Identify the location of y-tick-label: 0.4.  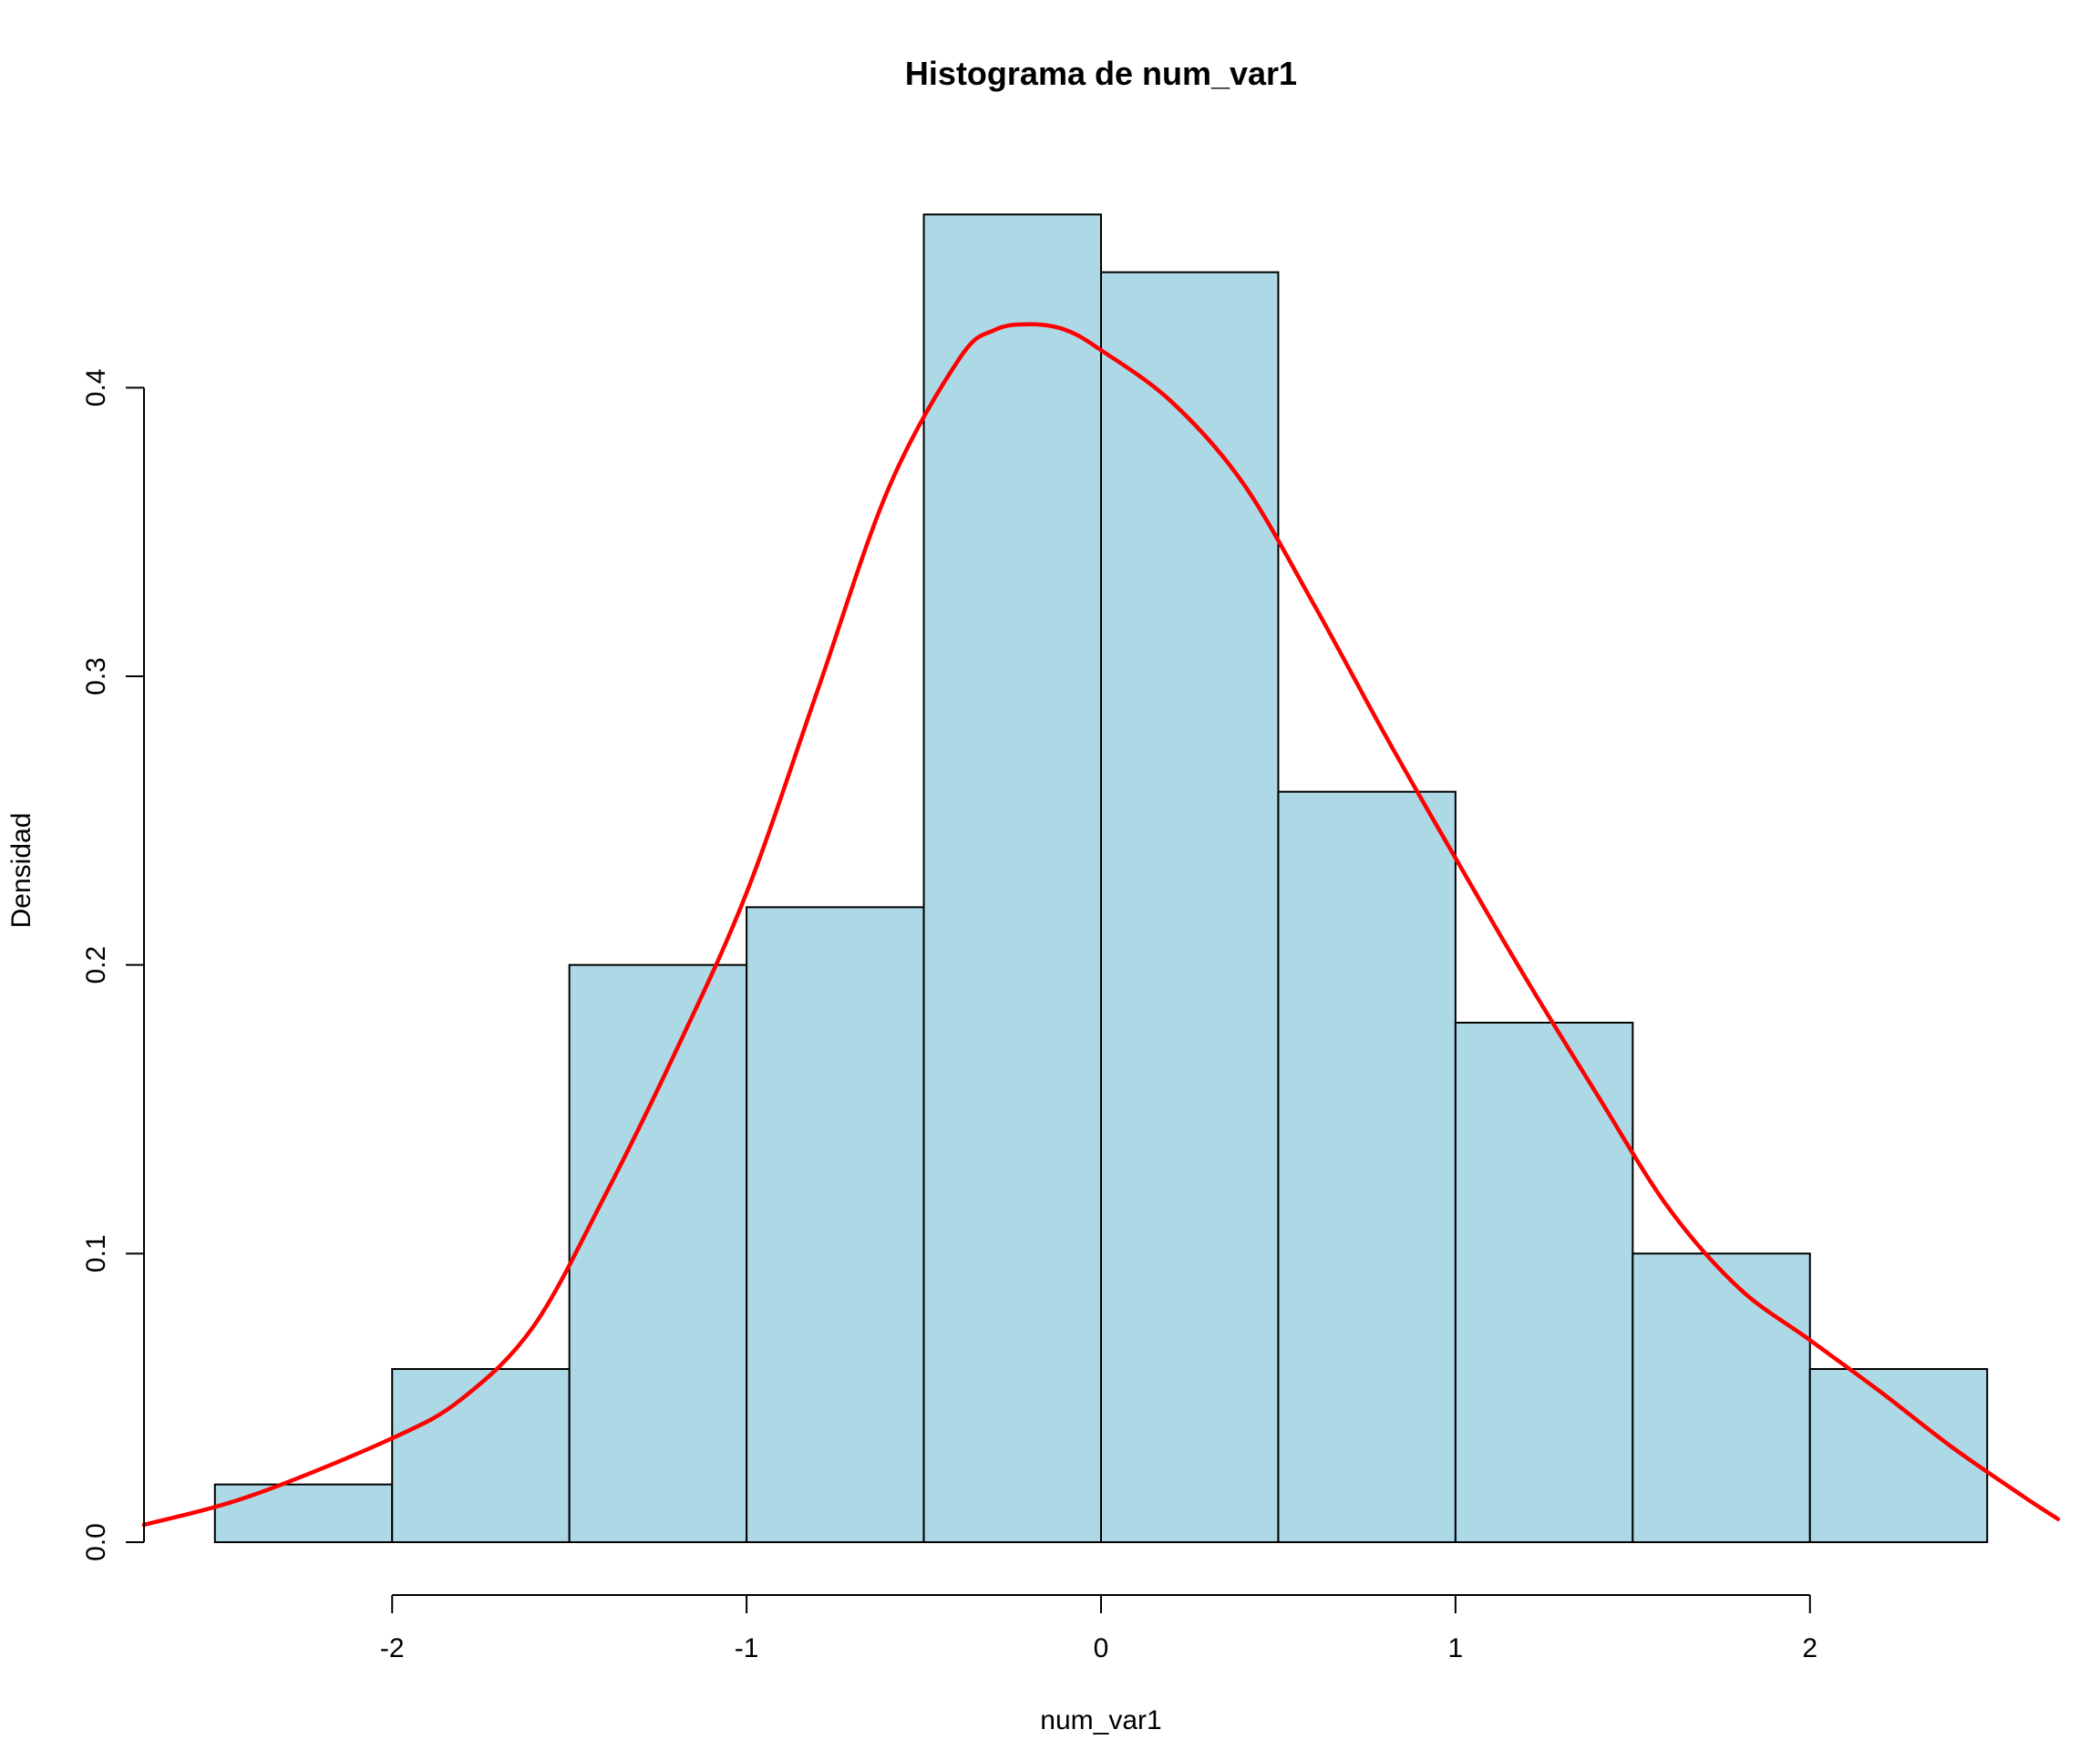
(96, 388).